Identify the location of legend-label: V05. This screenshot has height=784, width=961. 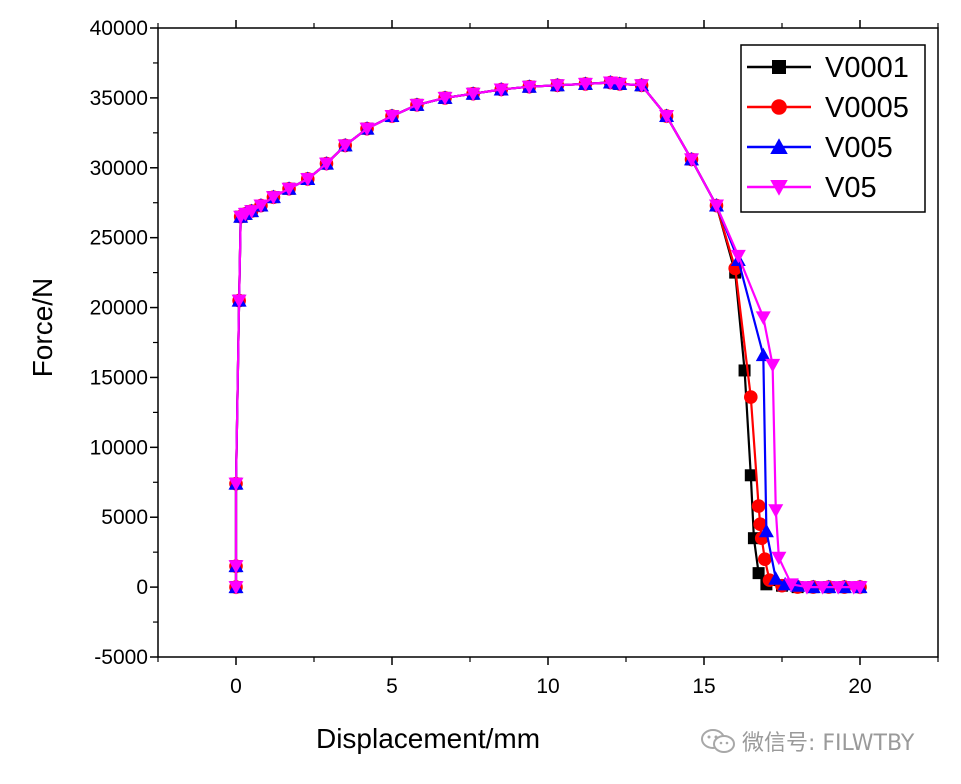
(851, 188).